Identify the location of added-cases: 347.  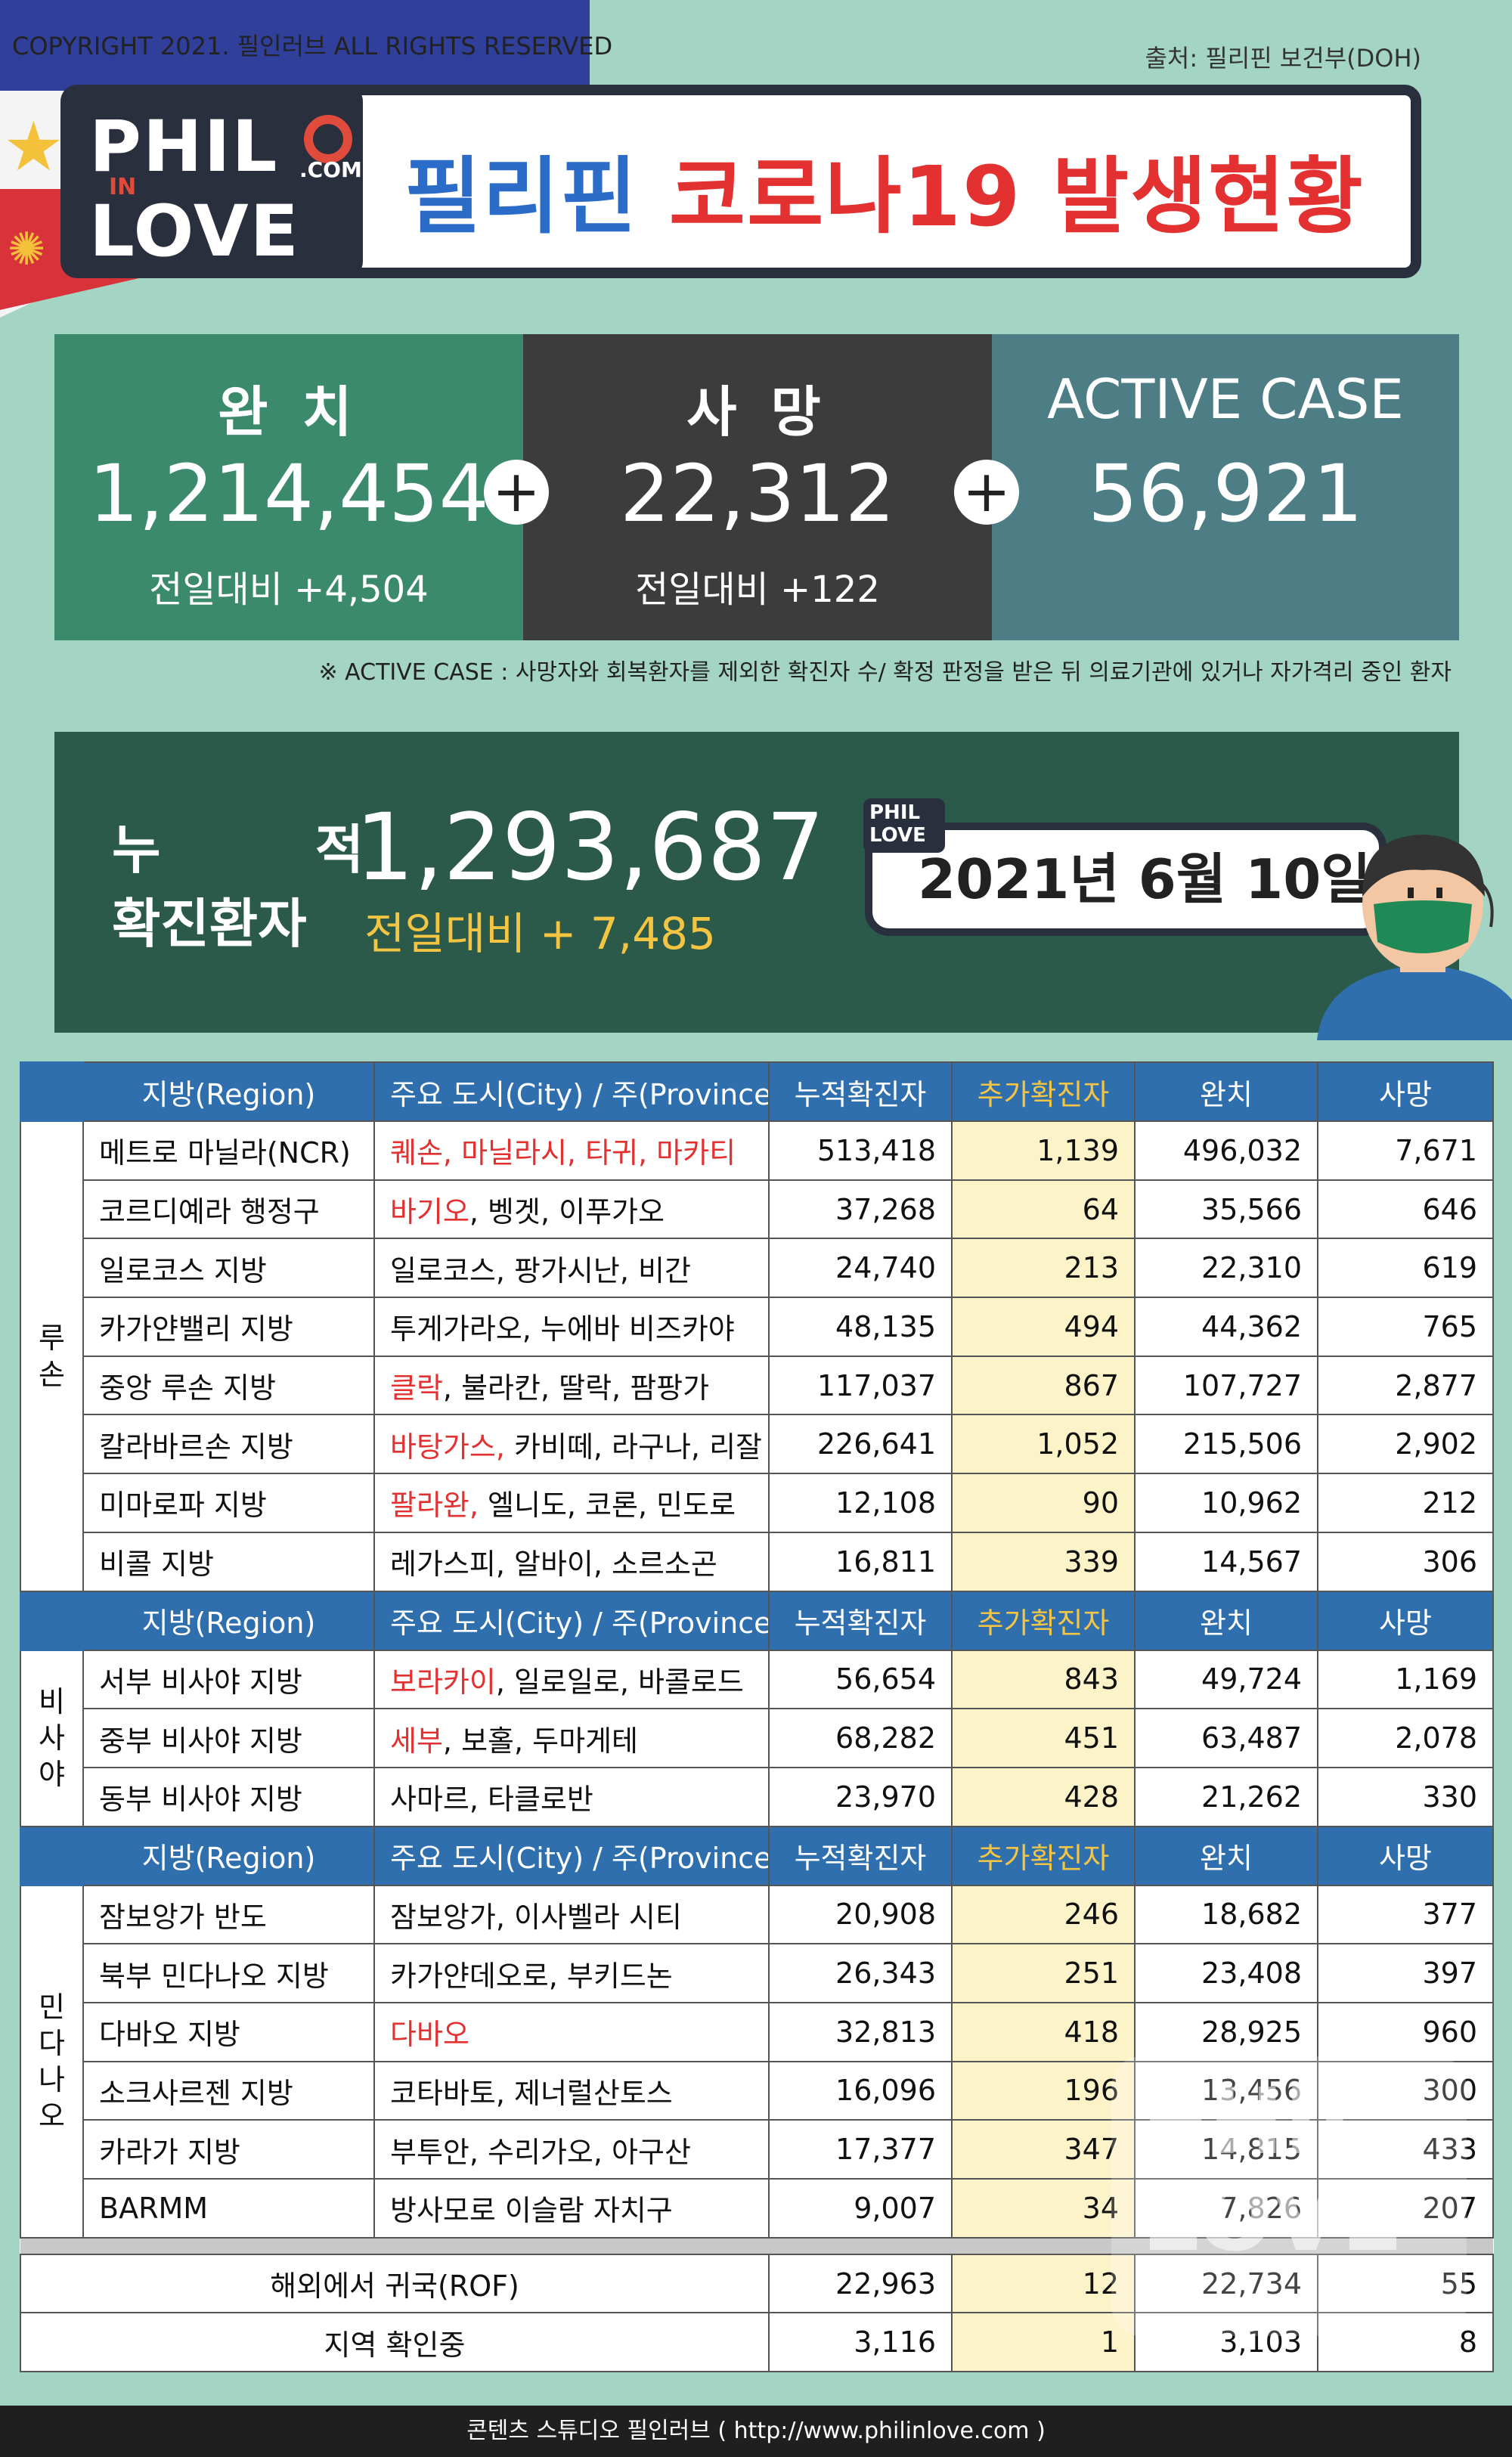
(1043, 2149).